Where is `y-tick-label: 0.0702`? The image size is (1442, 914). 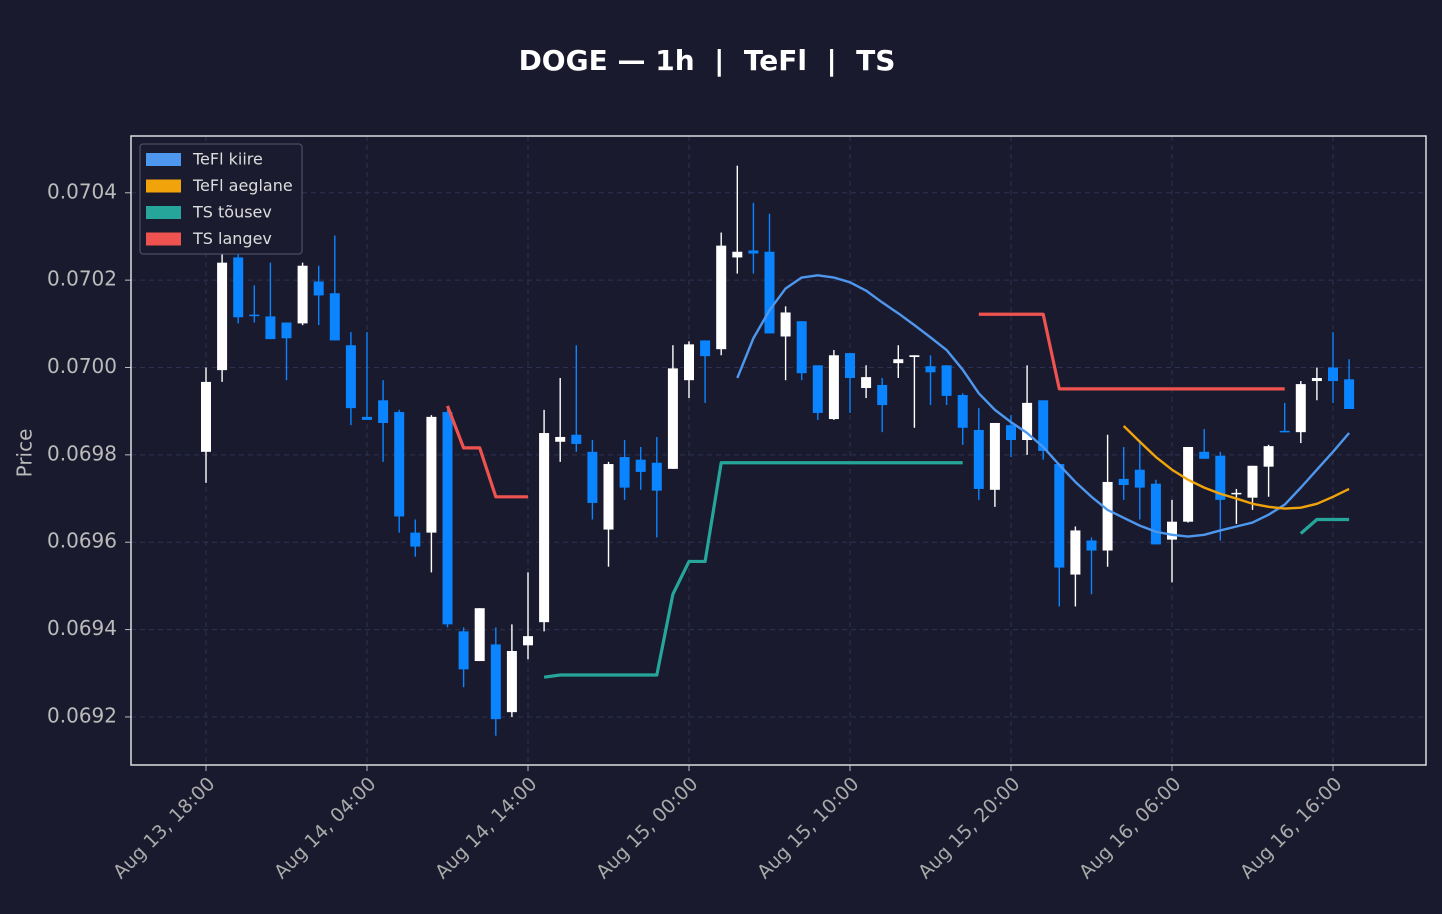 y-tick-label: 0.0702 is located at coordinates (82, 279).